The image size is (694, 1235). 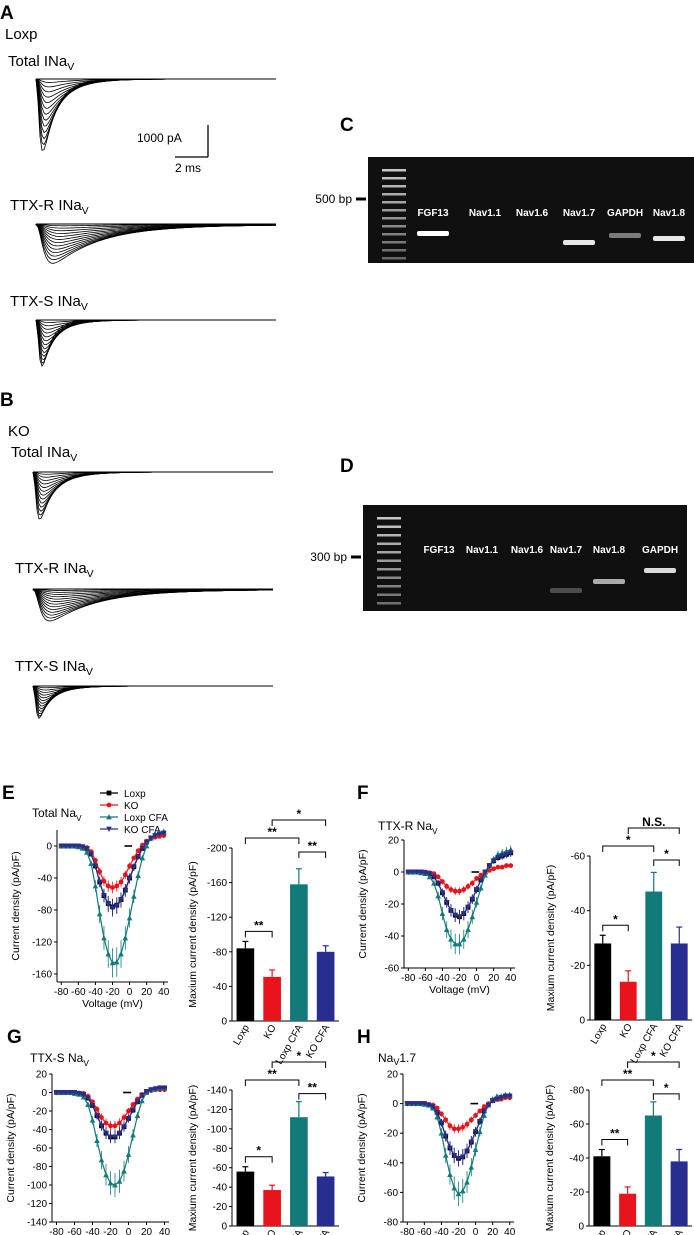 I want to click on x-category-label: KO, so click(x=270, y=1231).